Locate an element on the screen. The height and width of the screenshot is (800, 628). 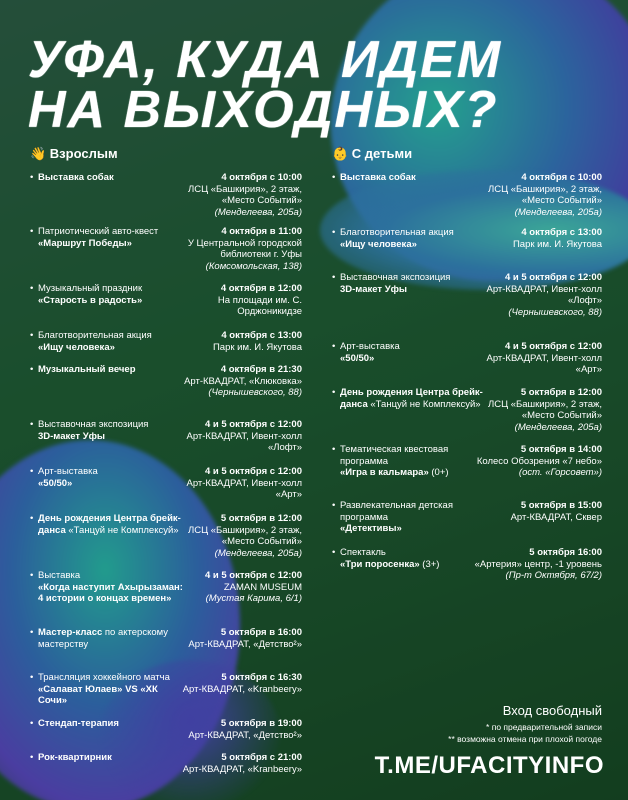
event-title: Стендап-терапия is located at coordinates (78, 723).